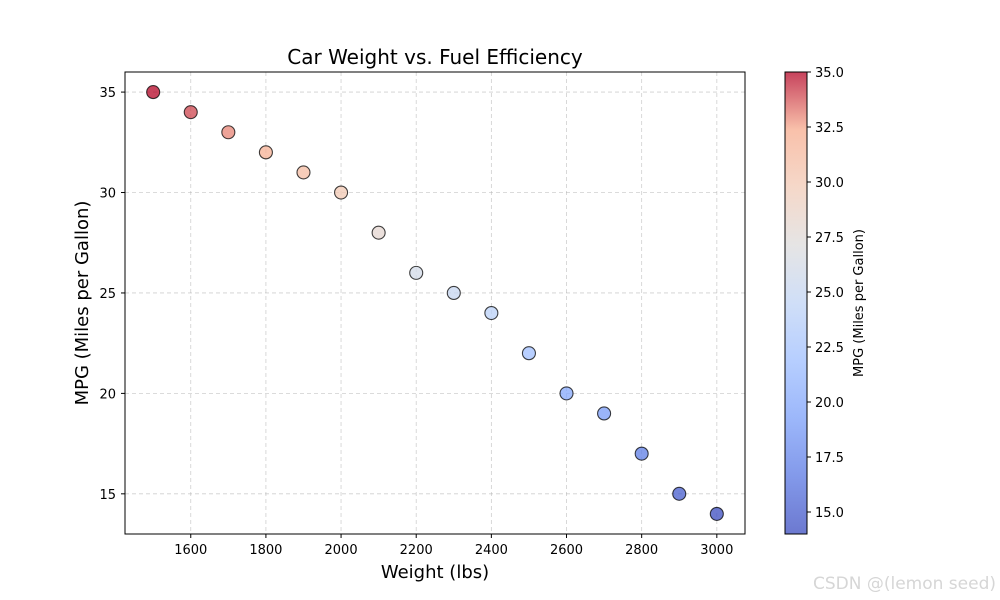 Image resolution: width=1000 pixels, height=600 pixels. What do you see at coordinates (796, 303) in the screenshot?
I see `colorbar` at bounding box center [796, 303].